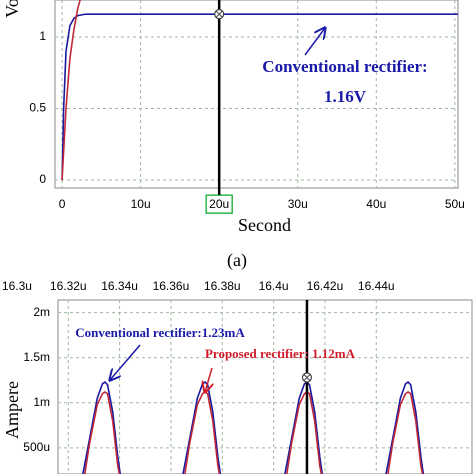  I want to click on y-tick-label: 2m, so click(41, 312).